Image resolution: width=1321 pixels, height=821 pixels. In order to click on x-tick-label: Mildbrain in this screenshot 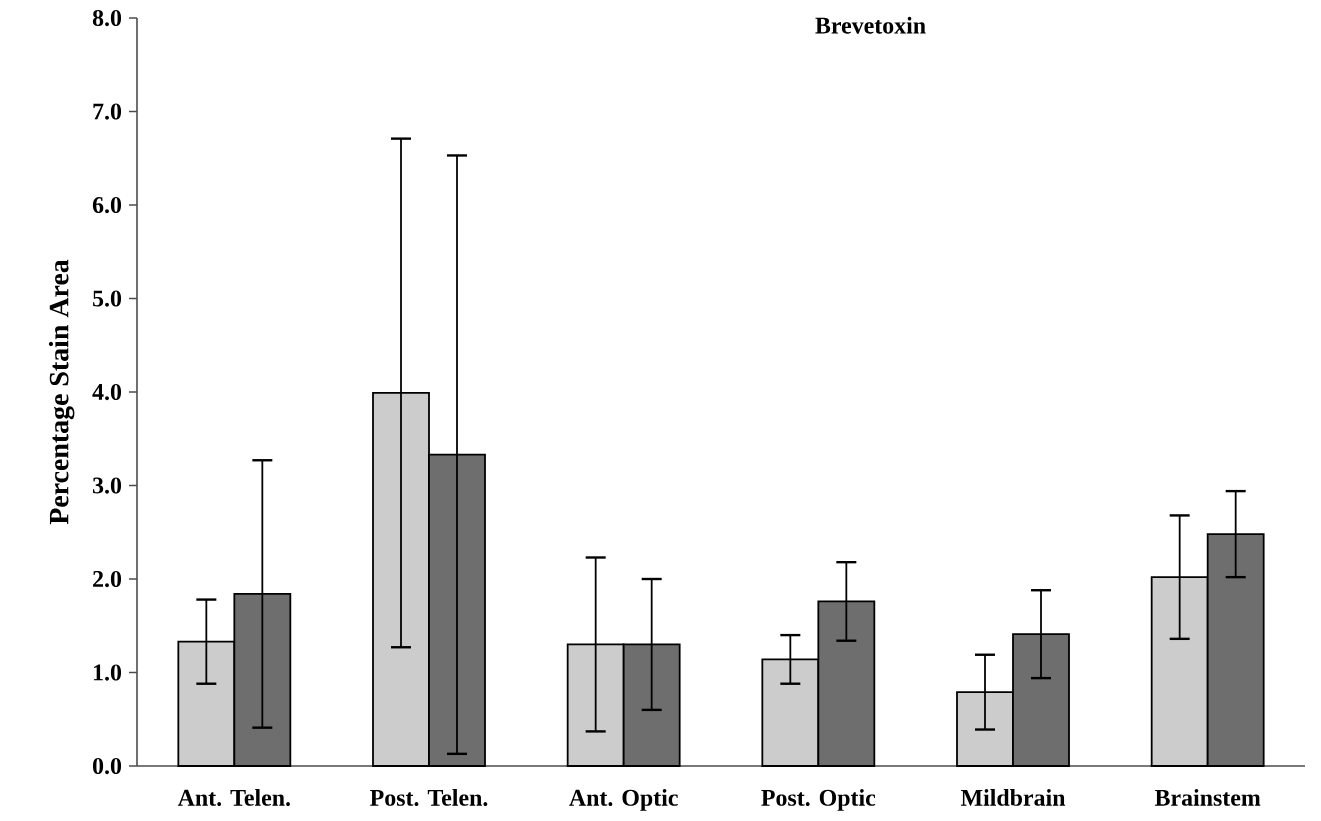, I will do `click(1013, 797)`.